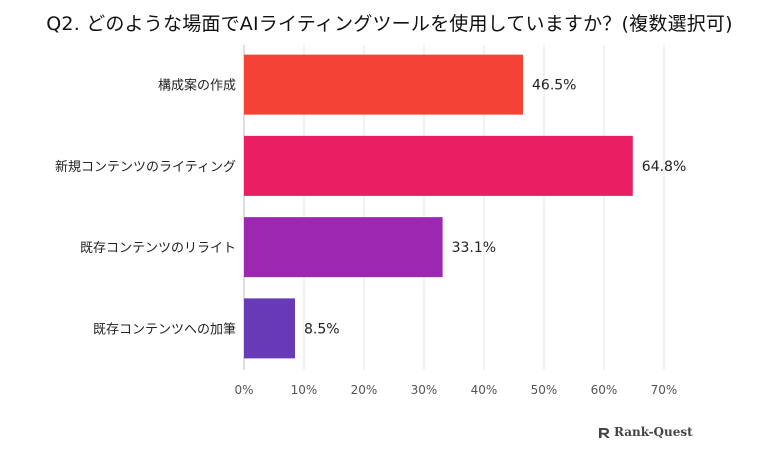 The image size is (779, 453). What do you see at coordinates (544, 390) in the screenshot?
I see `x-tick-label: 50%` at bounding box center [544, 390].